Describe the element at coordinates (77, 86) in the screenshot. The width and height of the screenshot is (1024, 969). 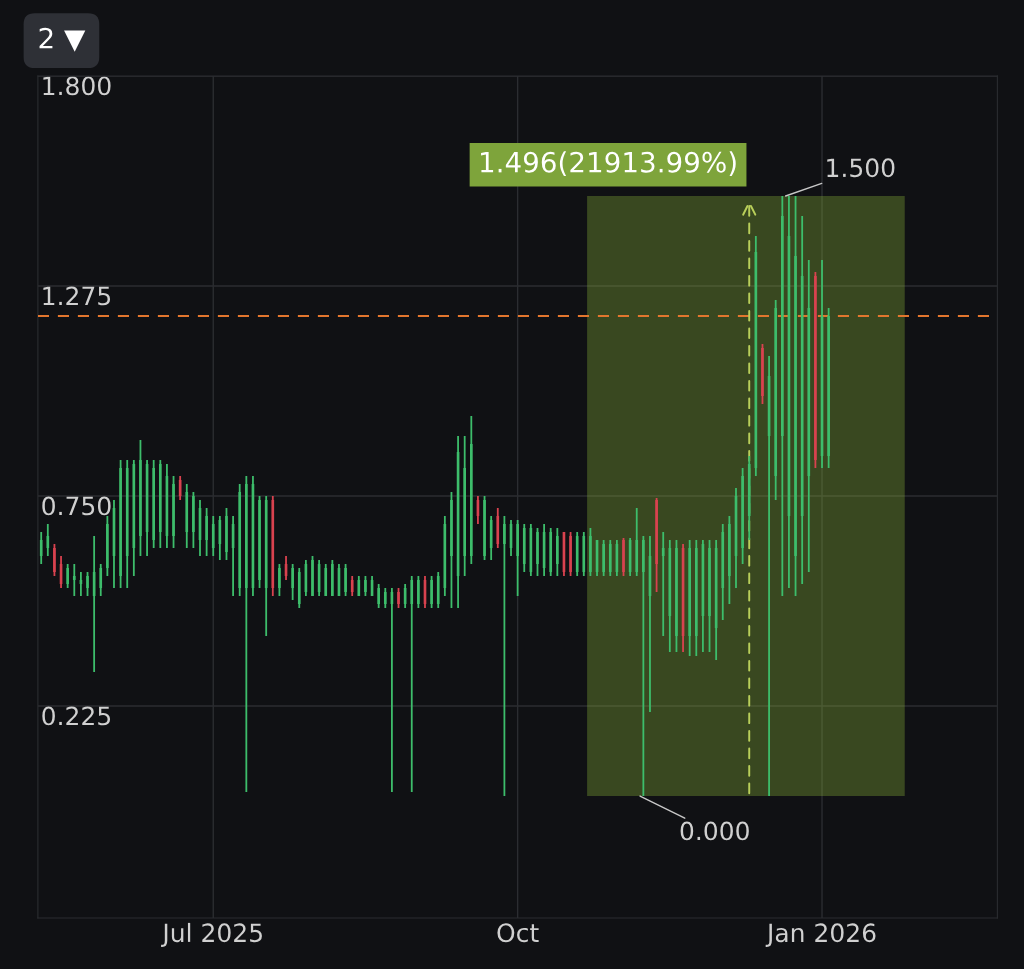
I see `y-tick-label: 1.800` at that location.